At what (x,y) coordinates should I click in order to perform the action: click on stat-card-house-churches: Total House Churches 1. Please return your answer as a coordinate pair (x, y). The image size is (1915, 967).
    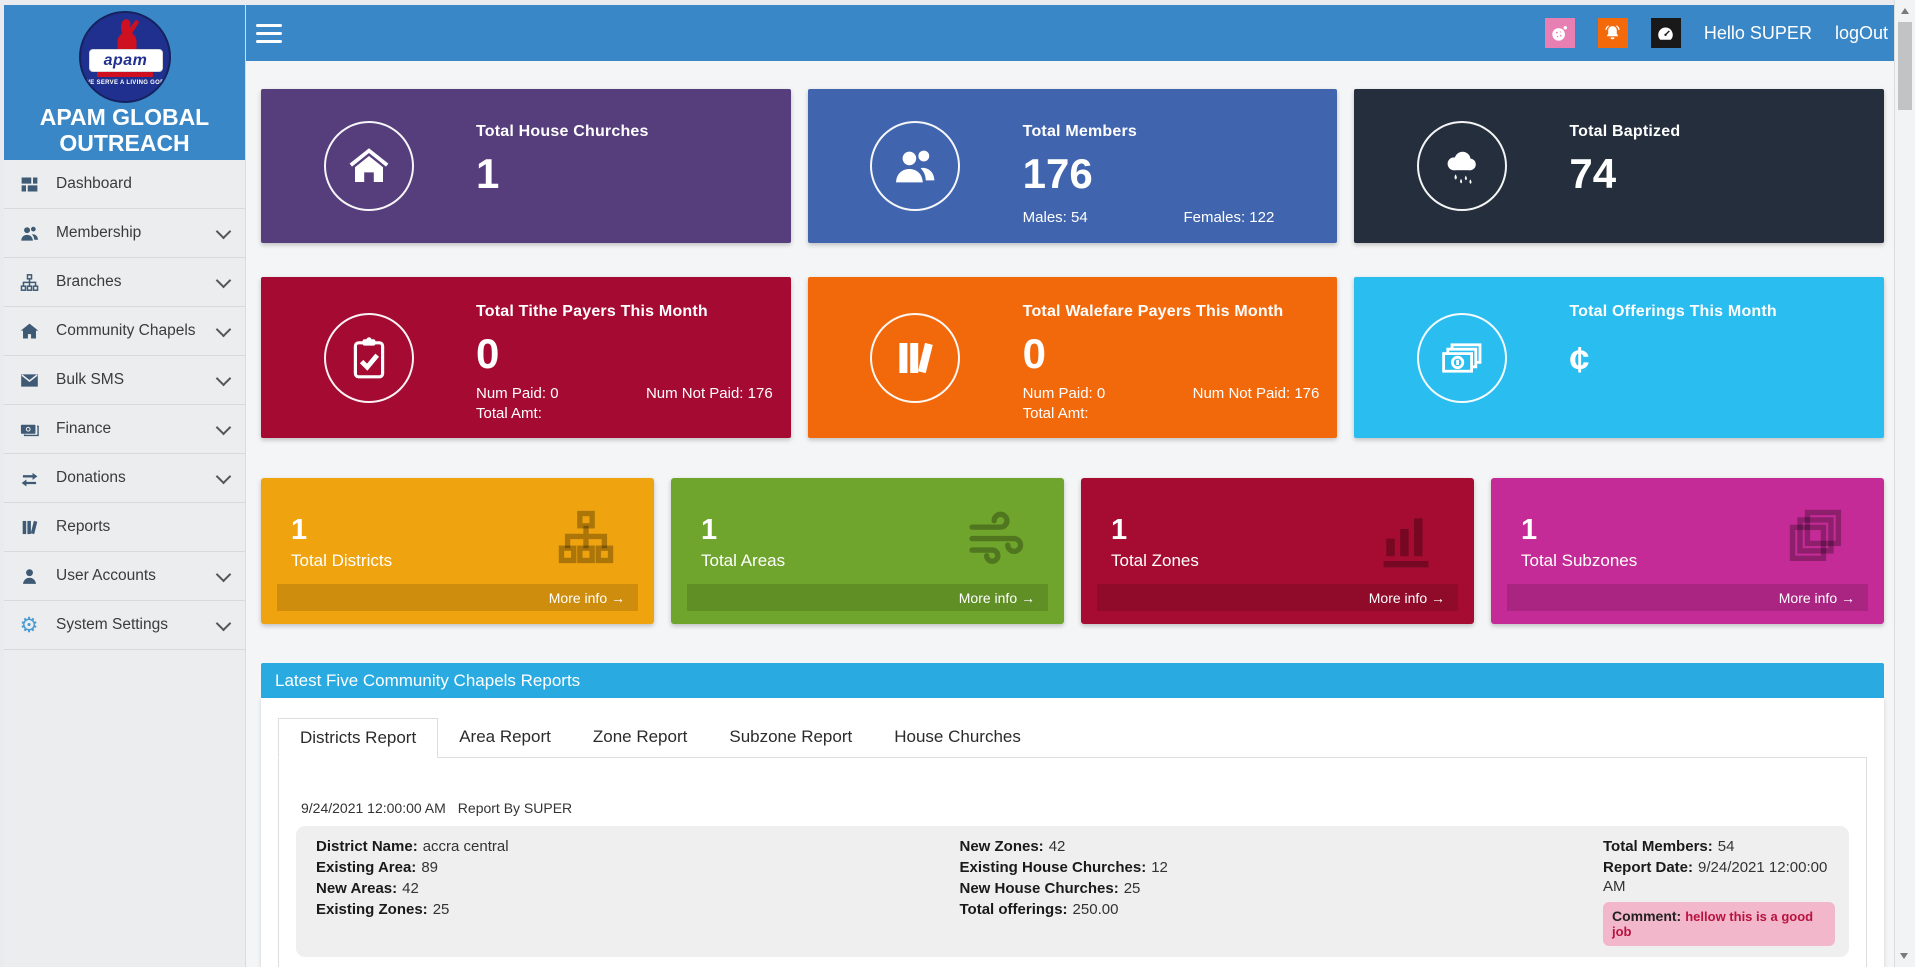
    Looking at the image, I should click on (526, 166).